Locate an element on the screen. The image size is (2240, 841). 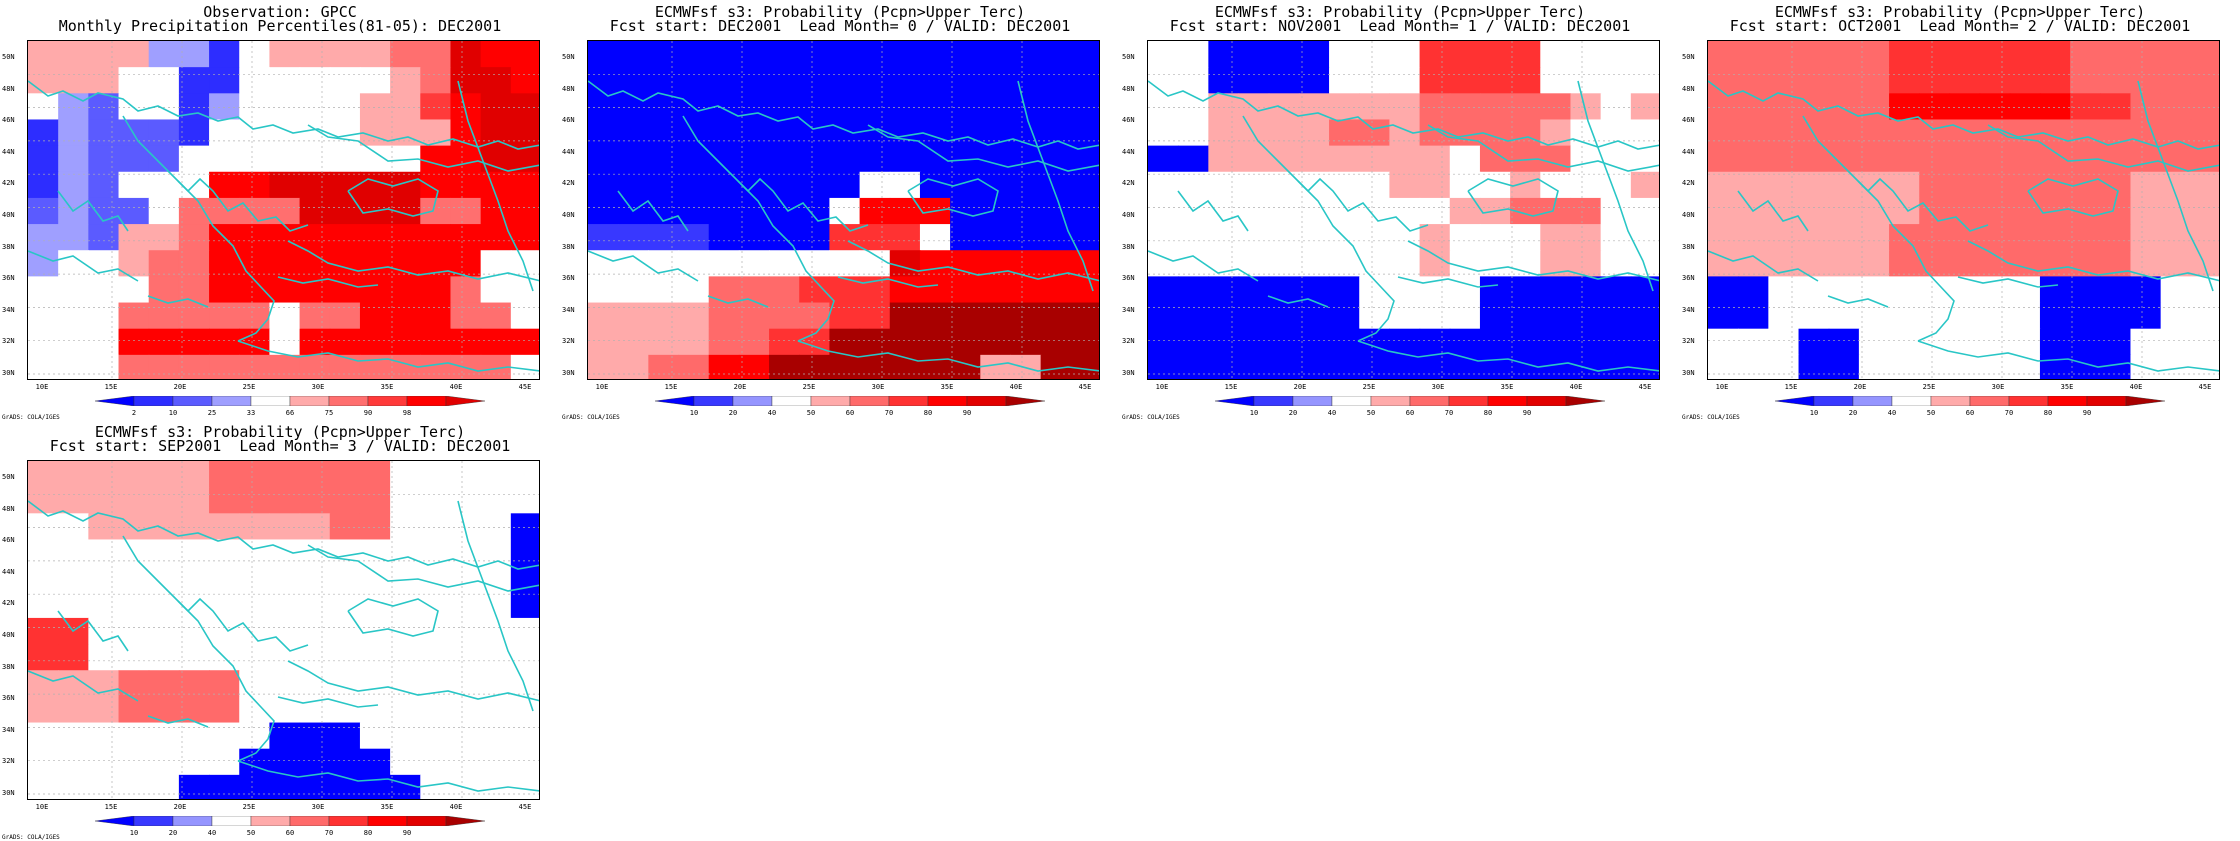
credit-text: GrADS: COLA/IGES is located at coordinates (31, 417).